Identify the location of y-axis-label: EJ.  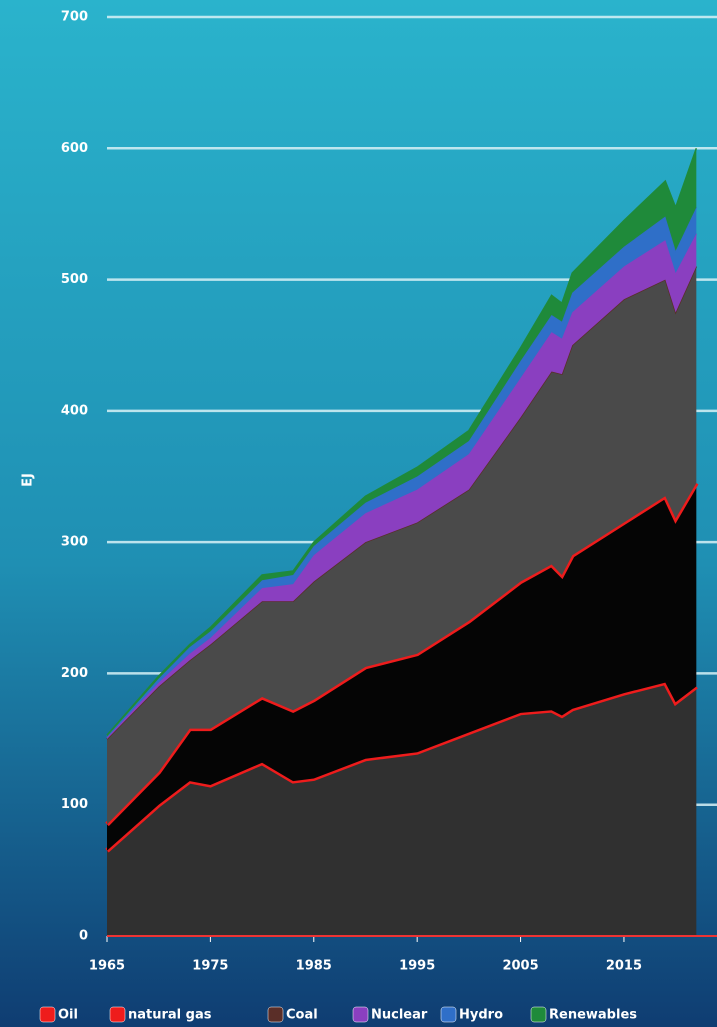
(28, 480).